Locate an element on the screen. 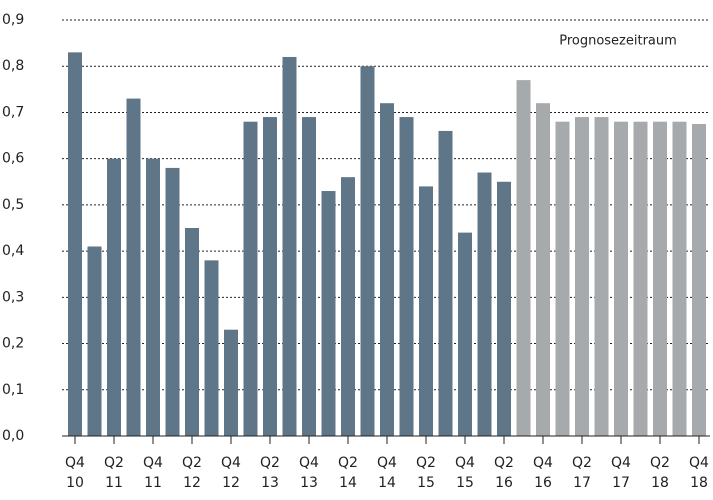 This screenshot has height=500, width=713. y-tick-label: 0,0 is located at coordinates (13, 436).